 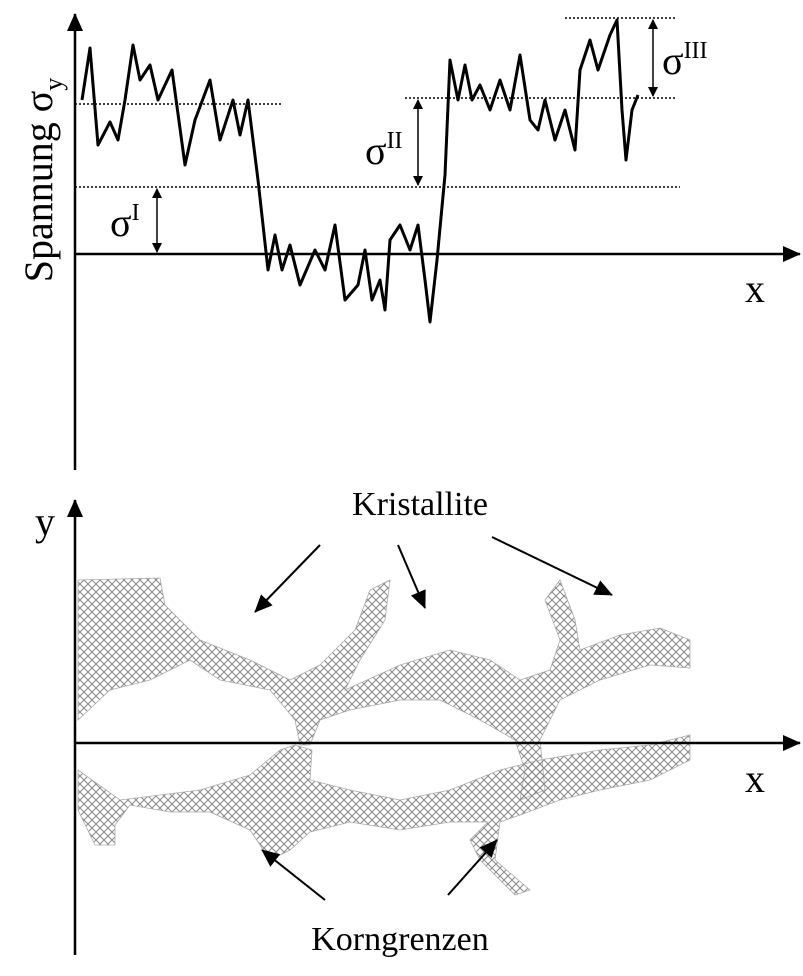 What do you see at coordinates (685, 60) in the screenshot?
I see `annotation: σIII` at bounding box center [685, 60].